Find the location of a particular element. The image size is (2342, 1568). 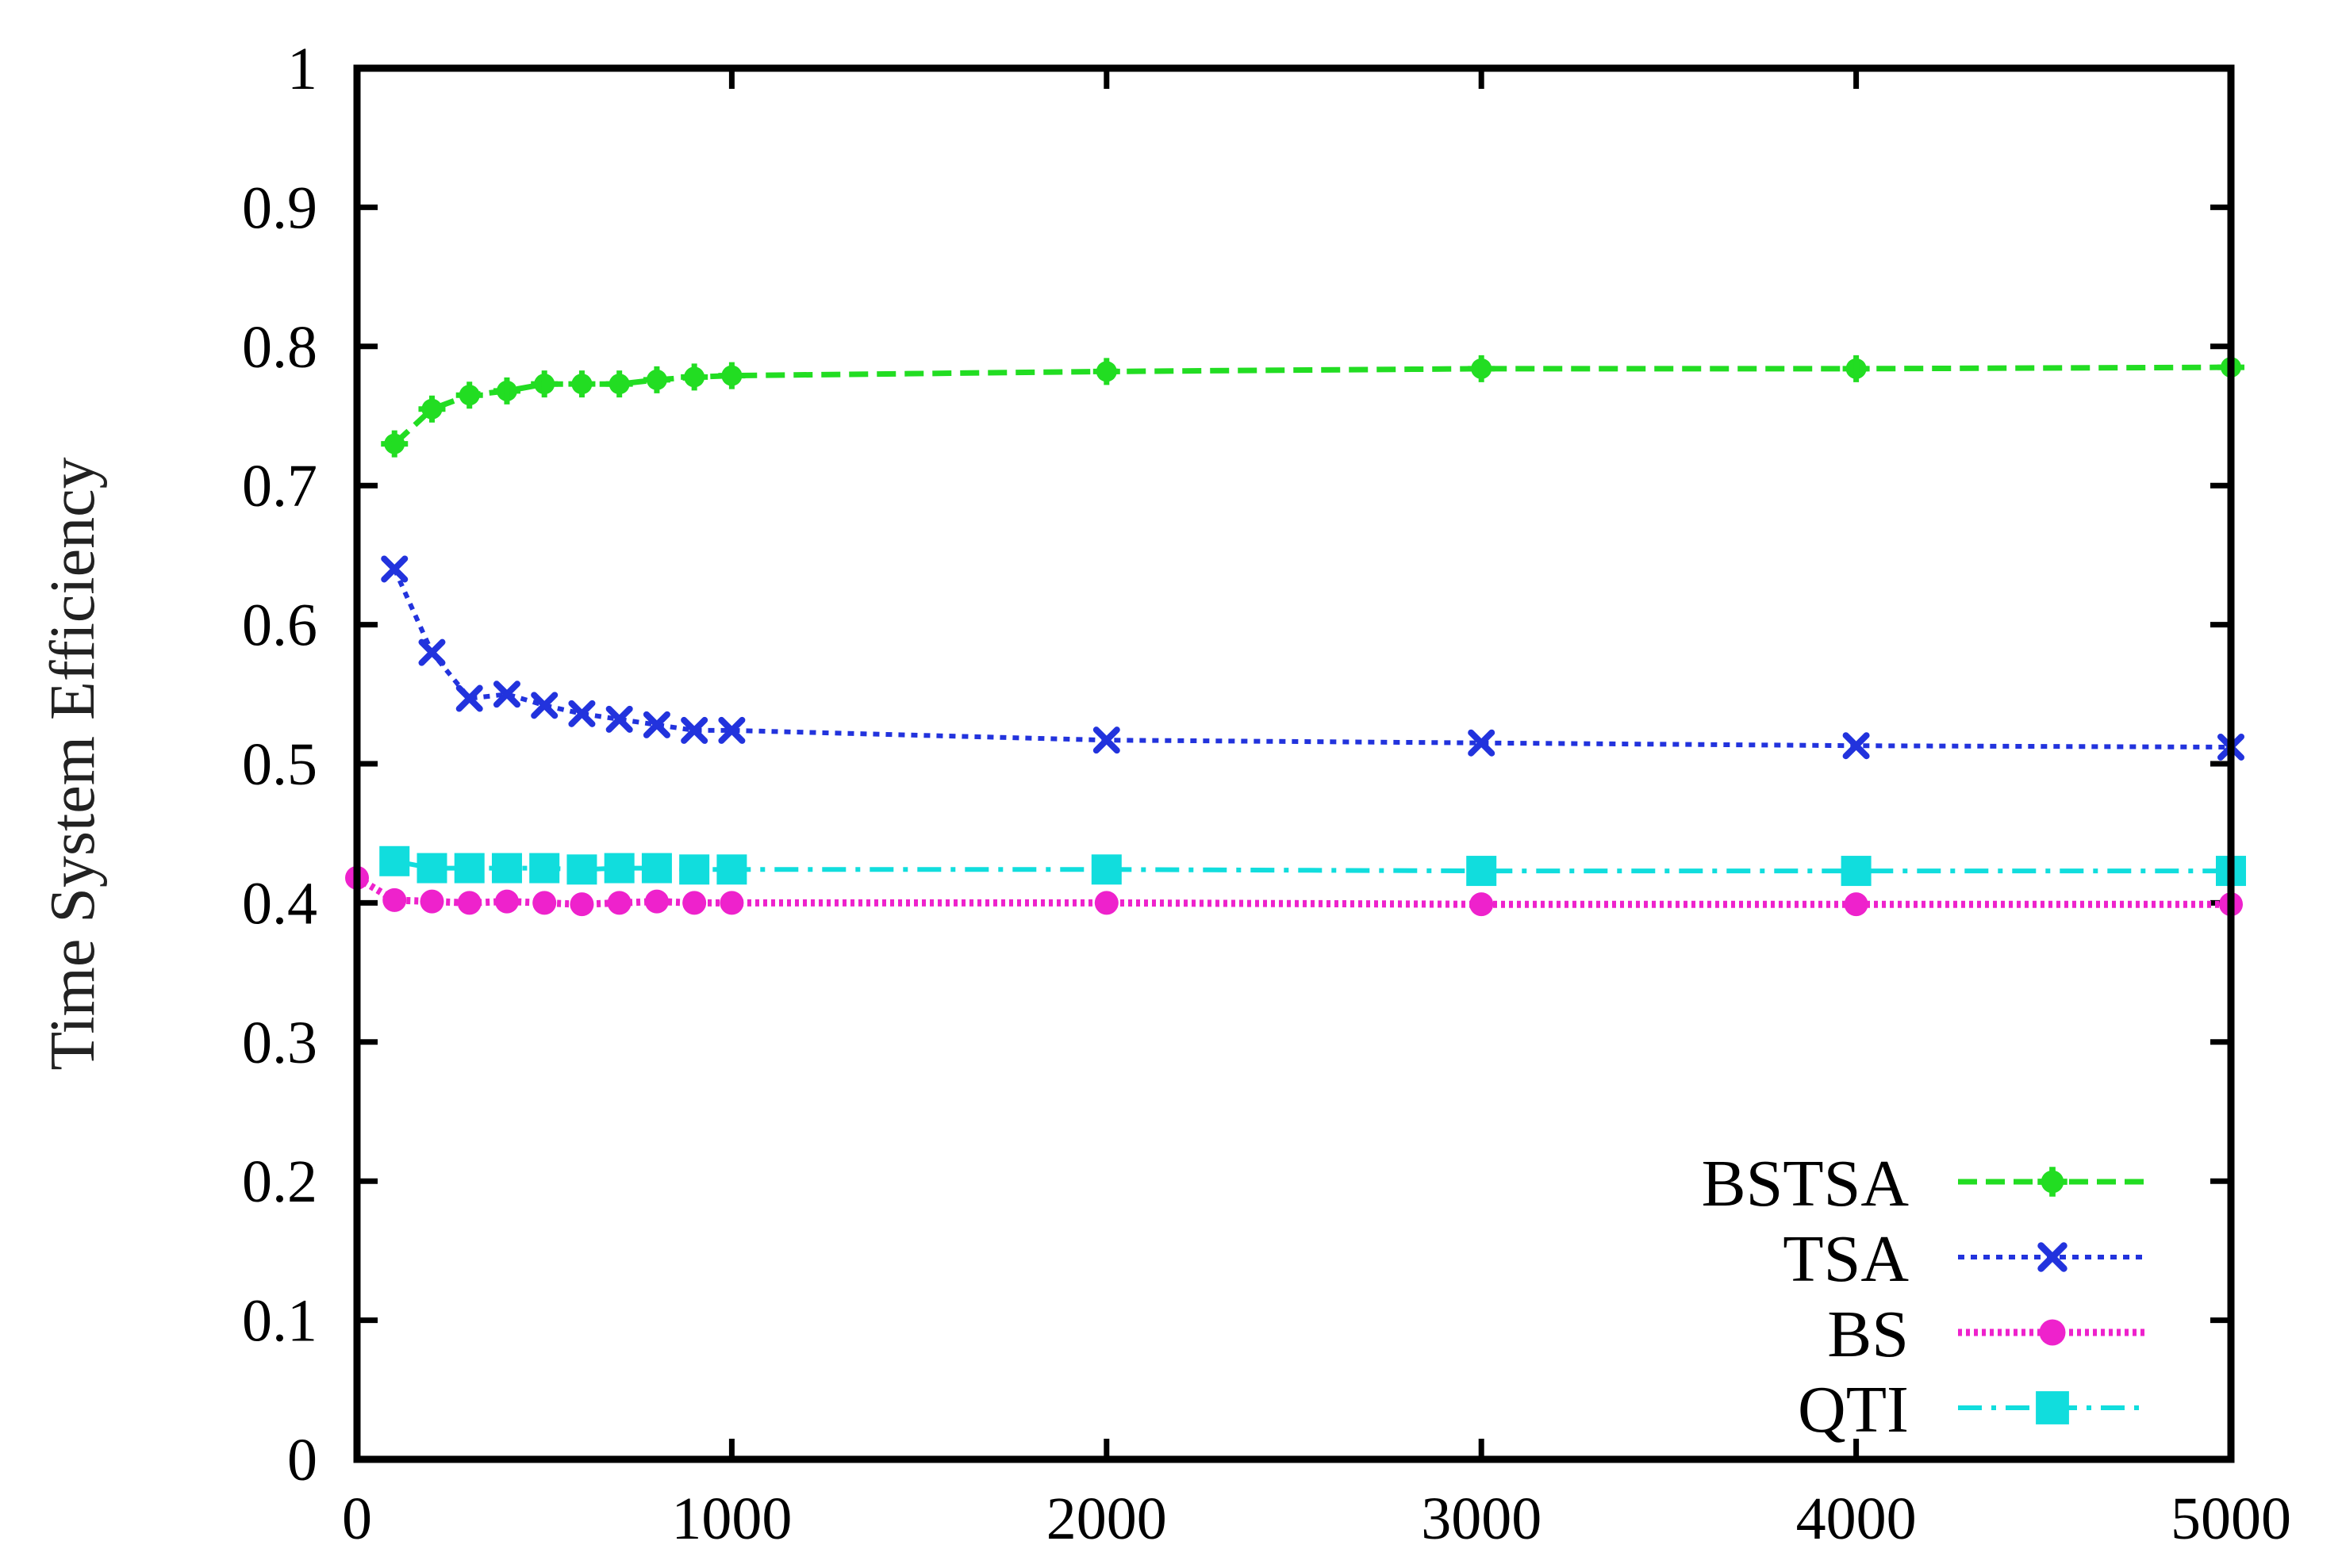

x-tick-label: 0 is located at coordinates (357, 1519).